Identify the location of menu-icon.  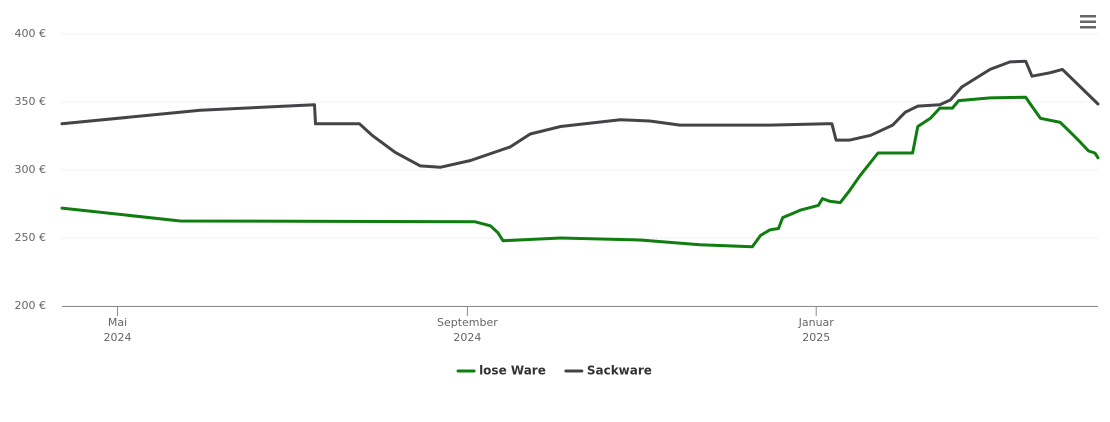
(1088, 22).